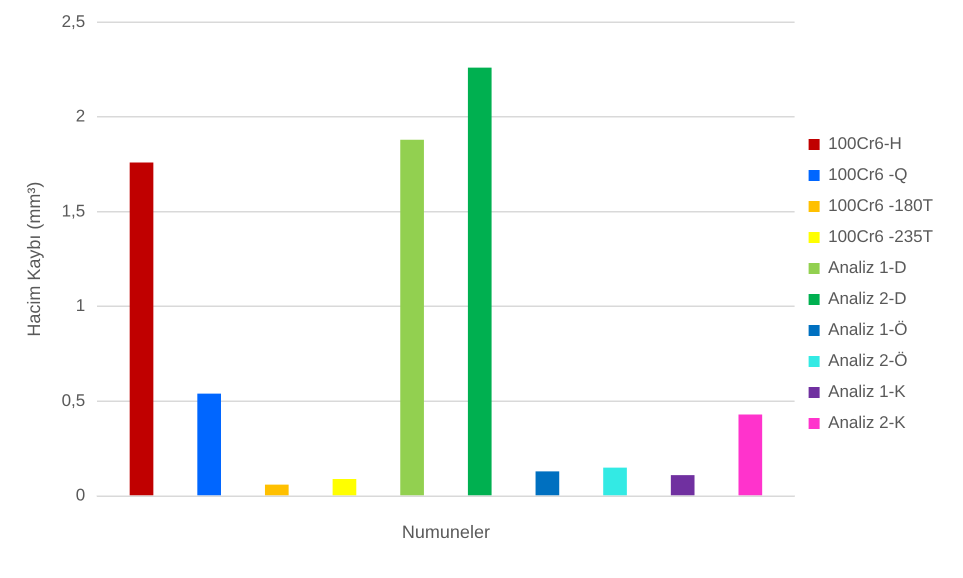 The image size is (963, 578). What do you see at coordinates (867, 422) in the screenshot?
I see `legend-label: Analiz 2-K` at bounding box center [867, 422].